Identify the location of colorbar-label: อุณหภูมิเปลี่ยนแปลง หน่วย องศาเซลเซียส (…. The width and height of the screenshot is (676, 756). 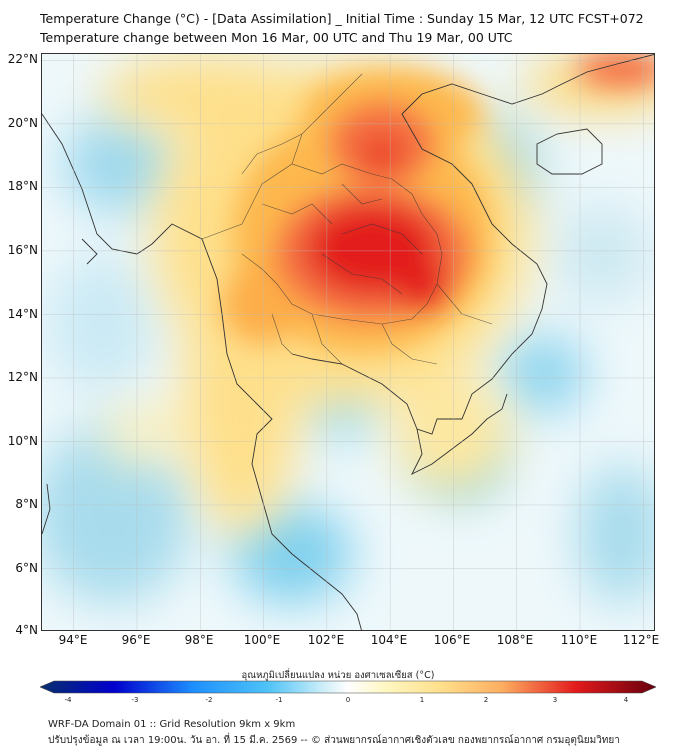
(338, 675).